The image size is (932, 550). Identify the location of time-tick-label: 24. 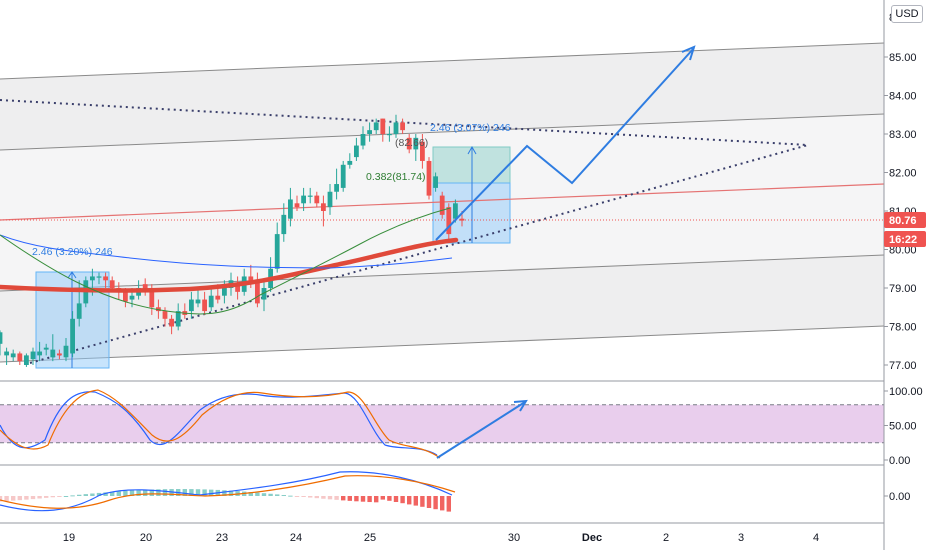
(296, 538).